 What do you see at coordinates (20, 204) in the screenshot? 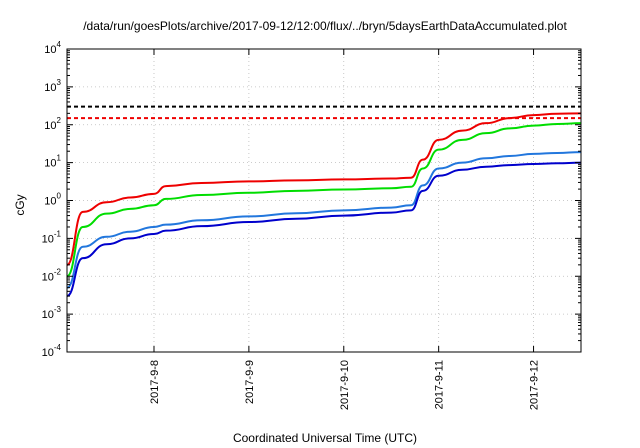
I see `y-axis-label: cGy` at bounding box center [20, 204].